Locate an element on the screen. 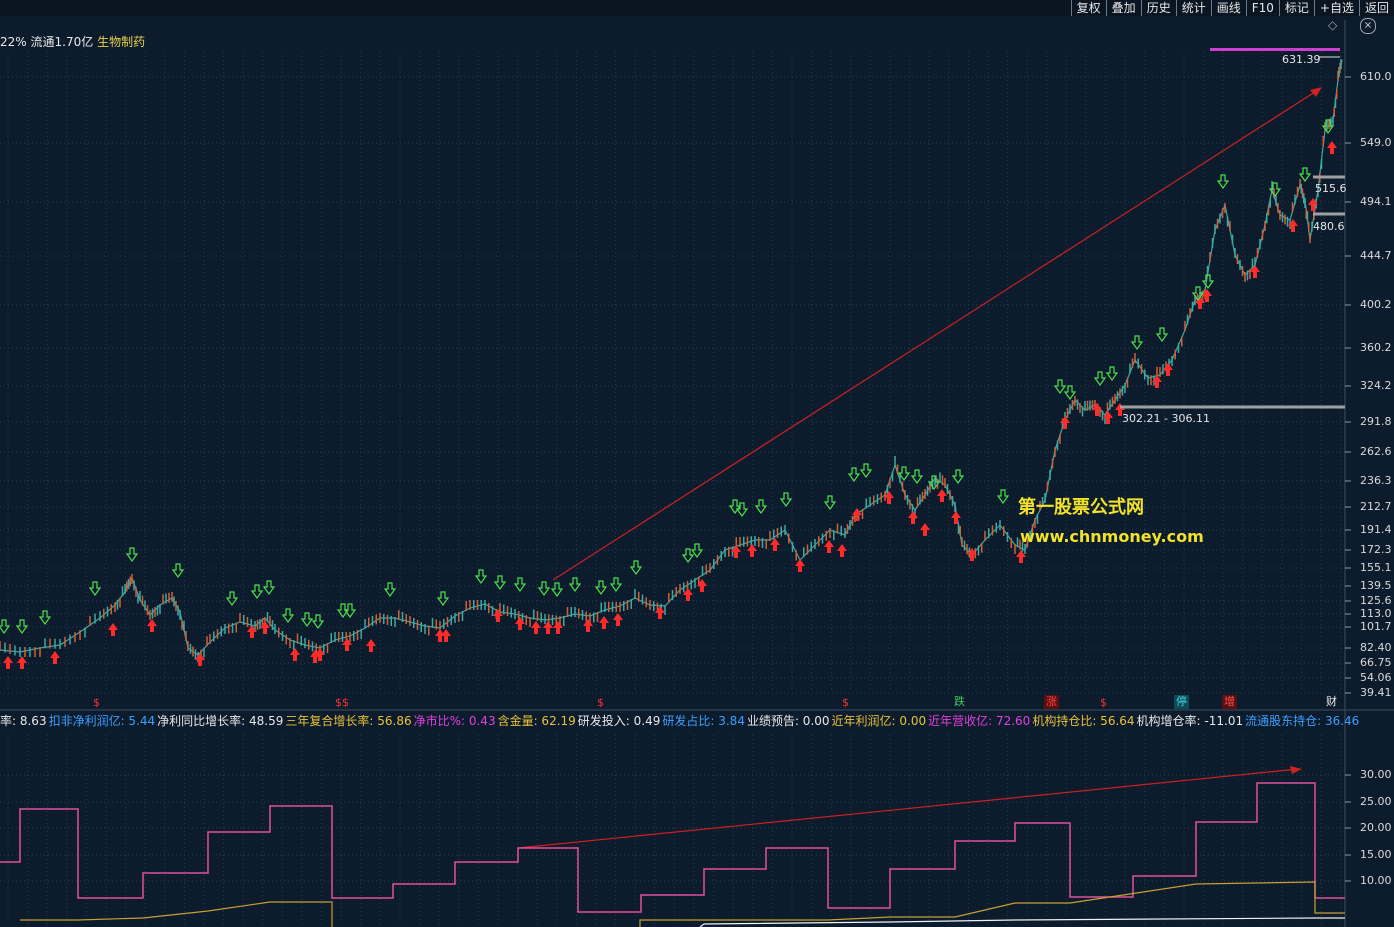 Image resolution: width=1394 pixels, height=927 pixels. price-axis-label: 324.2 is located at coordinates (1376, 385).